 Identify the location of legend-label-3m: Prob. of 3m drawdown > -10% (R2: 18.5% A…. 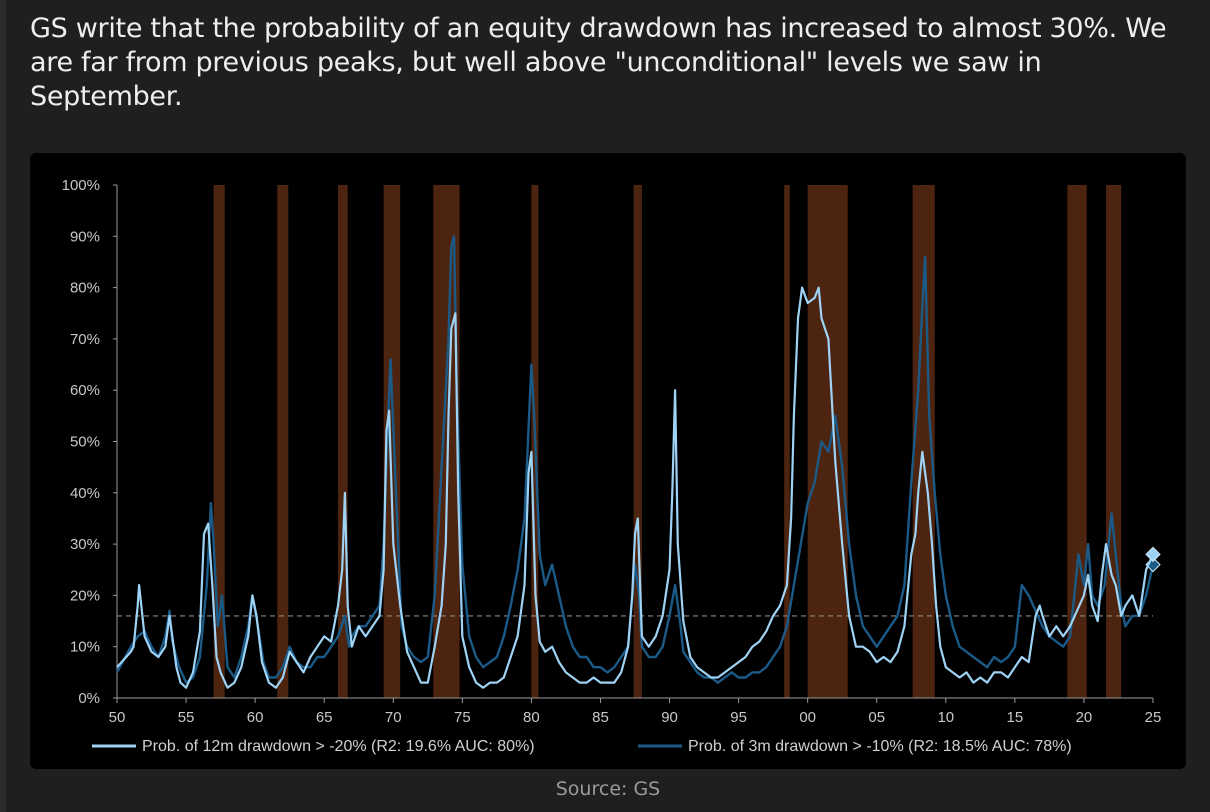
(880, 746).